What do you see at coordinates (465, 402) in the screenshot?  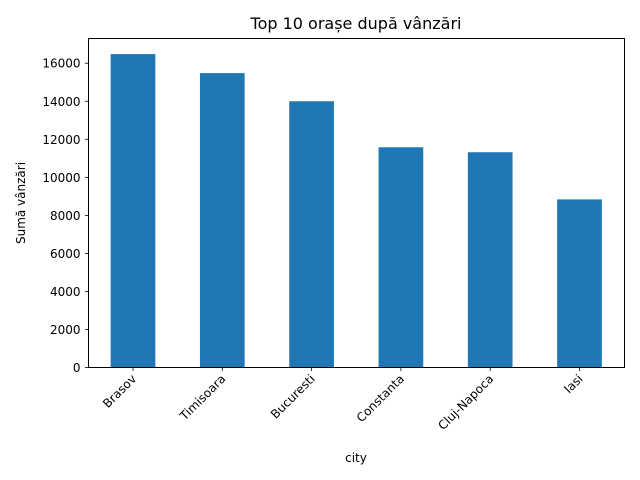 I see `x-tick-label: Cluj-Napoca` at bounding box center [465, 402].